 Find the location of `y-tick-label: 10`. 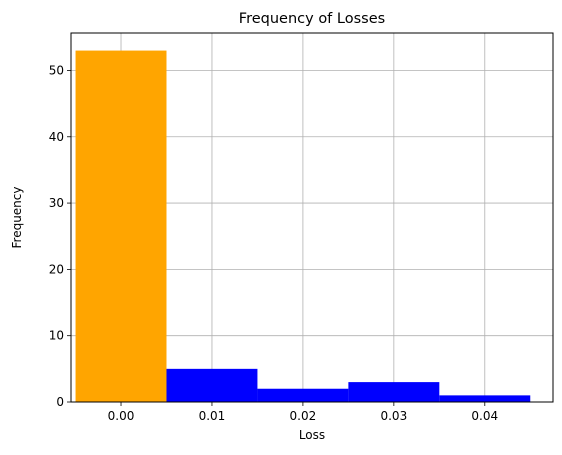

y-tick-label: 10 is located at coordinates (56, 336).